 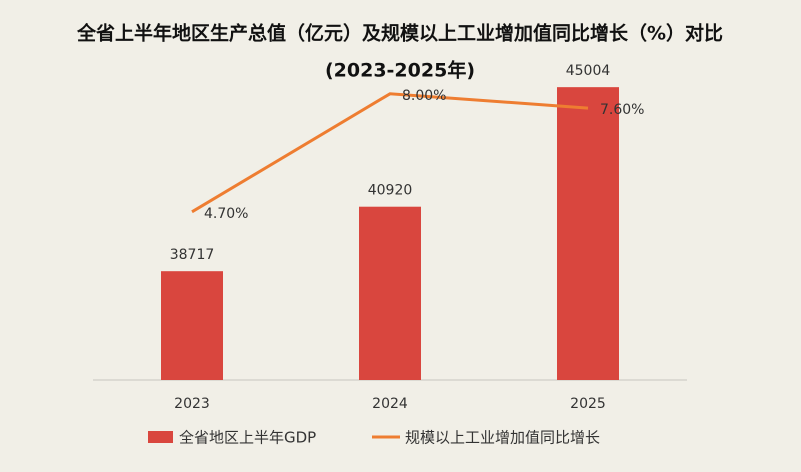 What do you see at coordinates (390, 153) in the screenshot?
I see `line` at bounding box center [390, 153].